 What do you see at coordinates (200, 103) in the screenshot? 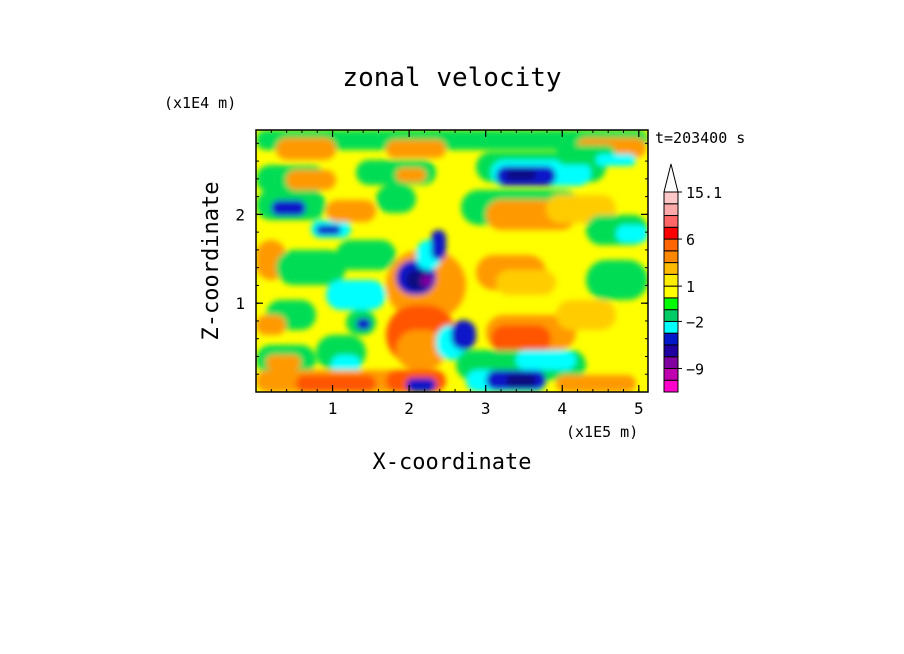
I see `y-unit-label: (x1E4 m)` at bounding box center [200, 103].